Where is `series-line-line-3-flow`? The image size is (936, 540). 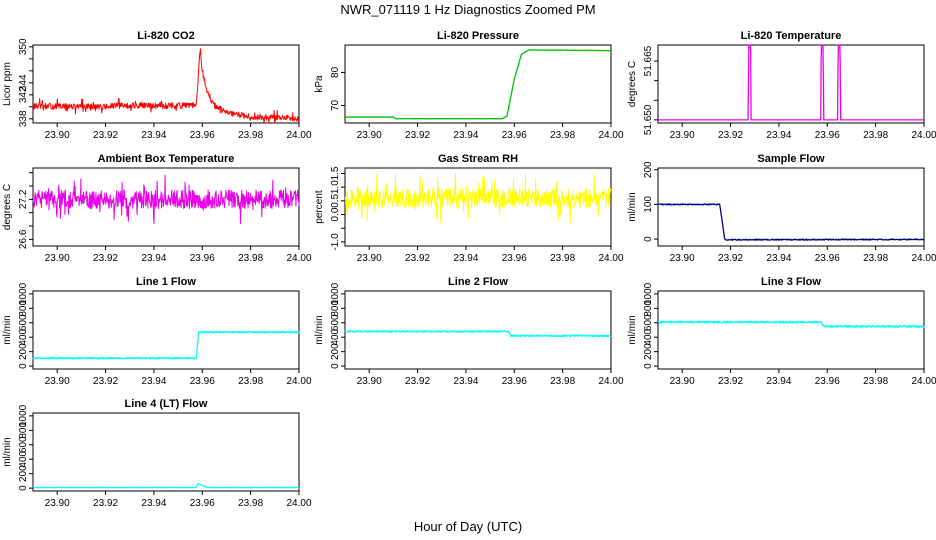
series-line-line-3-flow is located at coordinates (791, 324).